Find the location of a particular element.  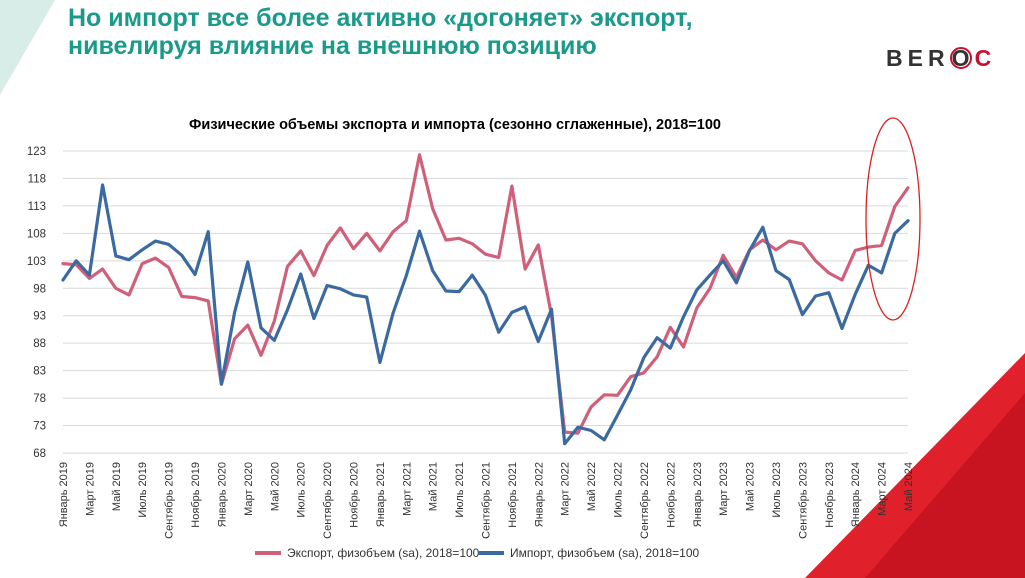

y-tick-label: 78 is located at coordinates (39, 399).